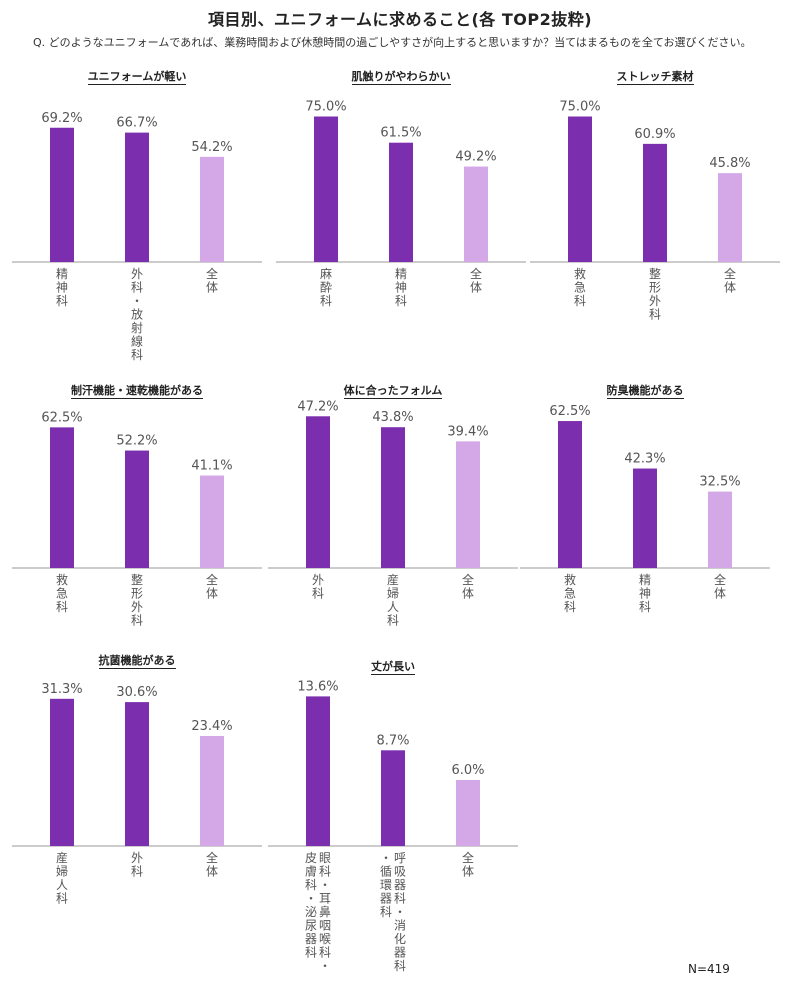 The height and width of the screenshot is (1000, 800). What do you see at coordinates (137, 391) in the screenshot?
I see `panel-title: 制汗機能・速乾機能がある` at bounding box center [137, 391].